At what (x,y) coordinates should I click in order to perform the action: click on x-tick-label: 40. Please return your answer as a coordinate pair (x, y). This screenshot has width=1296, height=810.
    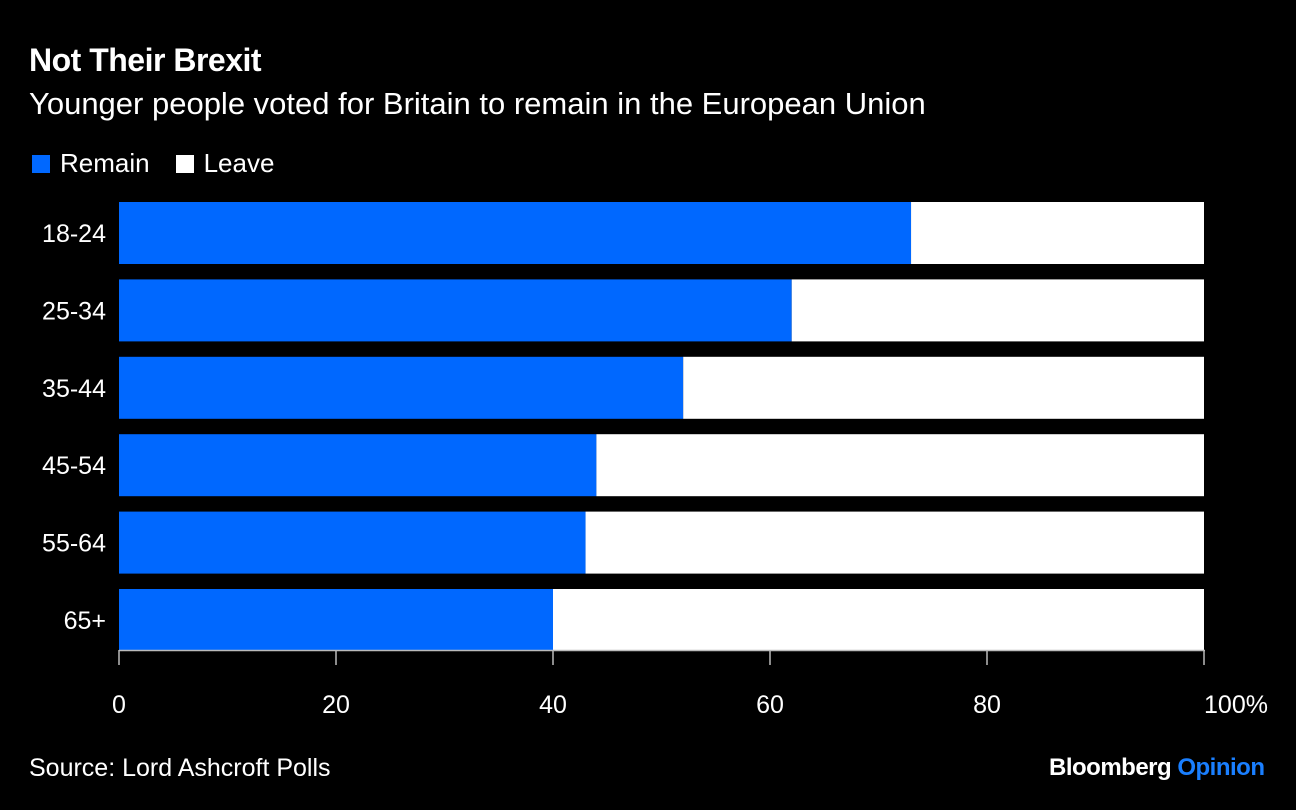
    Looking at the image, I should click on (553, 705).